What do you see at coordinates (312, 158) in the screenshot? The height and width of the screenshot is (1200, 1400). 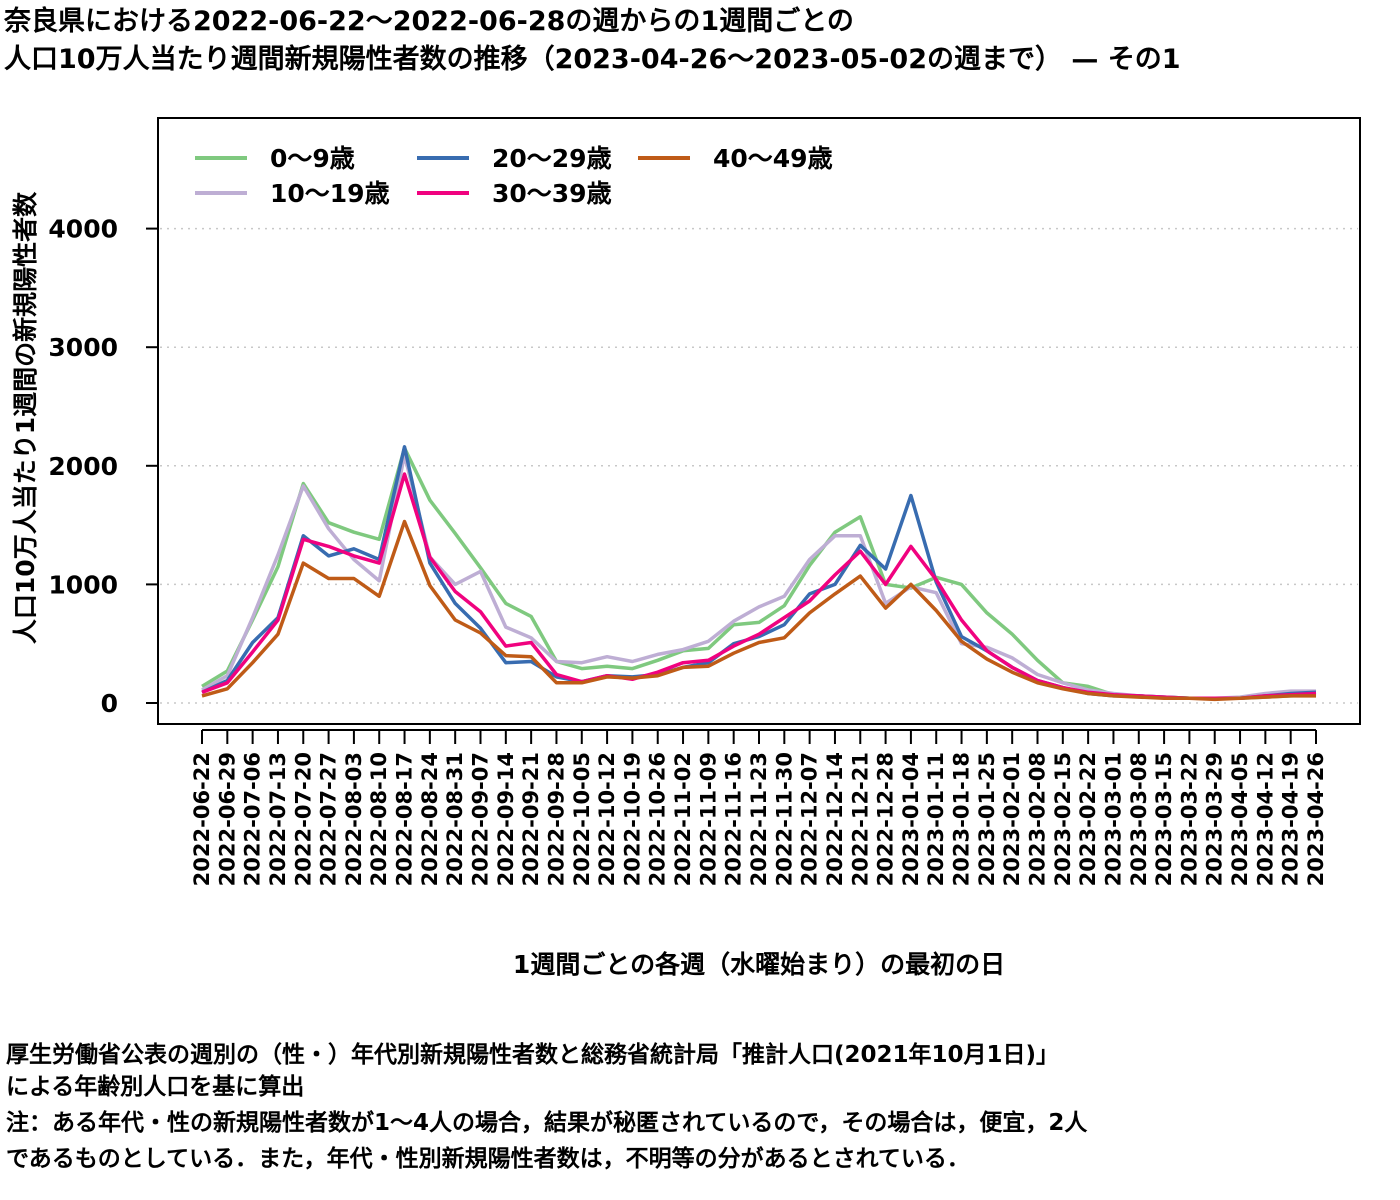 I see `legend-label: 0〜9歳` at bounding box center [312, 158].